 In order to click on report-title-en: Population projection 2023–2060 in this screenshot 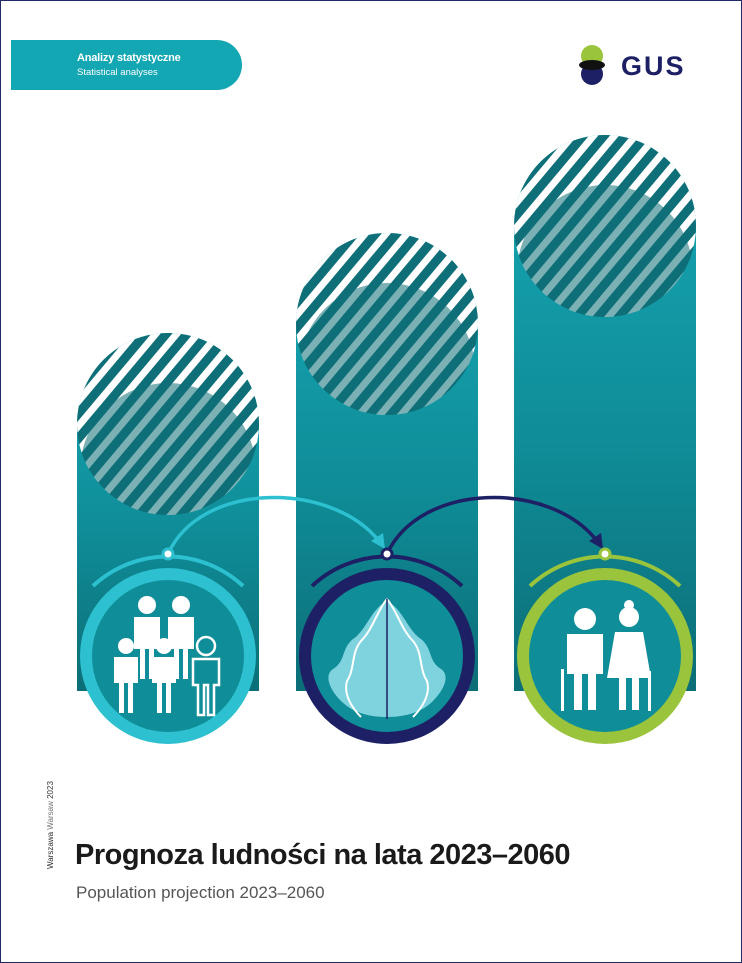, I will do `click(200, 892)`.